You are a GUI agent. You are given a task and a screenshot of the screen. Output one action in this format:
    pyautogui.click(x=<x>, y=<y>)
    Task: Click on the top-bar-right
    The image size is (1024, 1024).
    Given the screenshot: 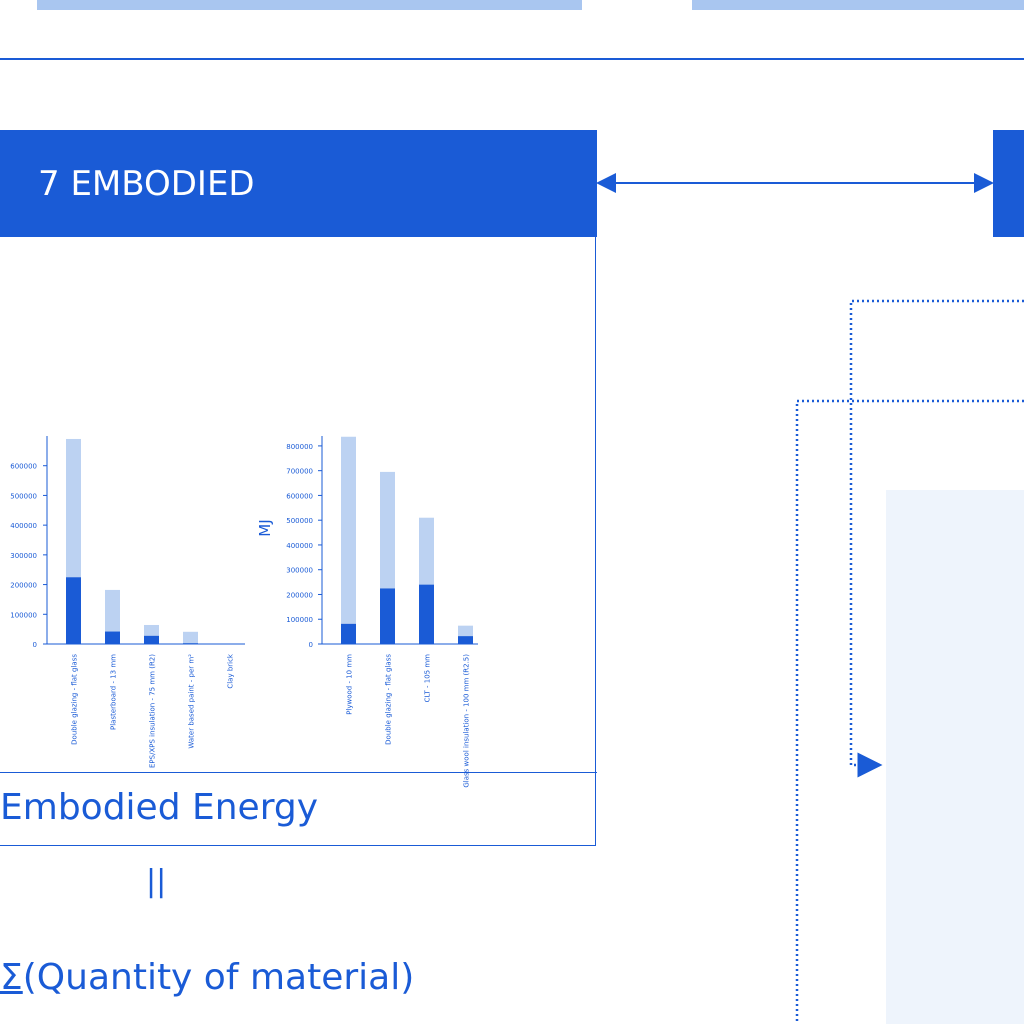 What is the action you would take?
    pyautogui.click(x=858, y=5)
    